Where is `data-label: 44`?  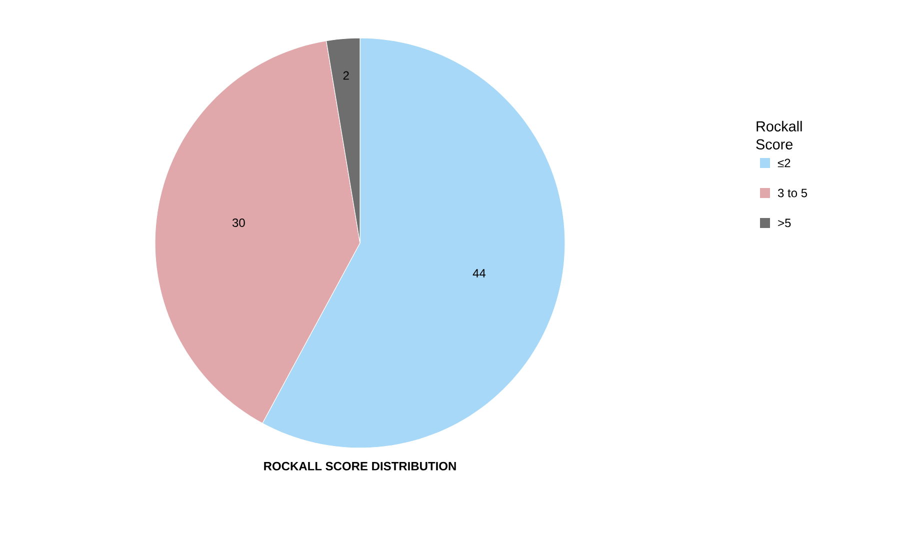
data-label: 44 is located at coordinates (479, 273).